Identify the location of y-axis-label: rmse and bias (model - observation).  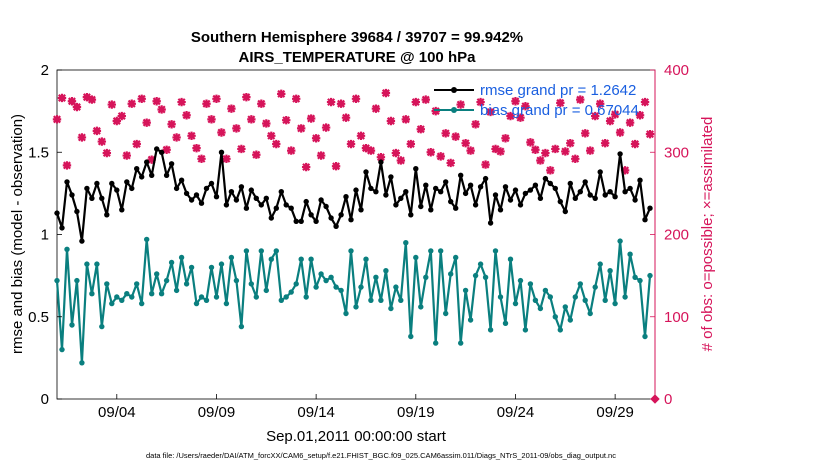
(17, 234).